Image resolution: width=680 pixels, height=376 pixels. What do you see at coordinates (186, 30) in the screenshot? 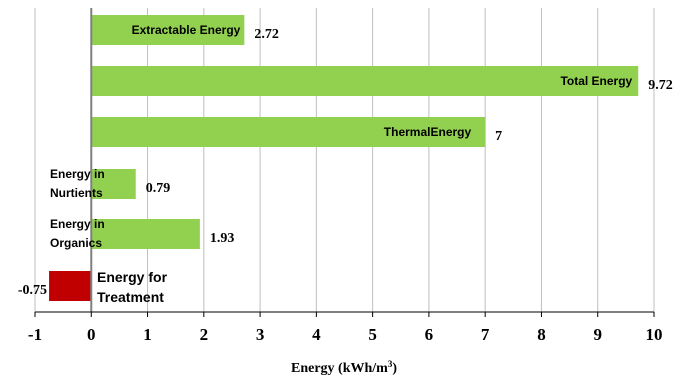
I see `category-label: Extractable Energy` at bounding box center [186, 30].